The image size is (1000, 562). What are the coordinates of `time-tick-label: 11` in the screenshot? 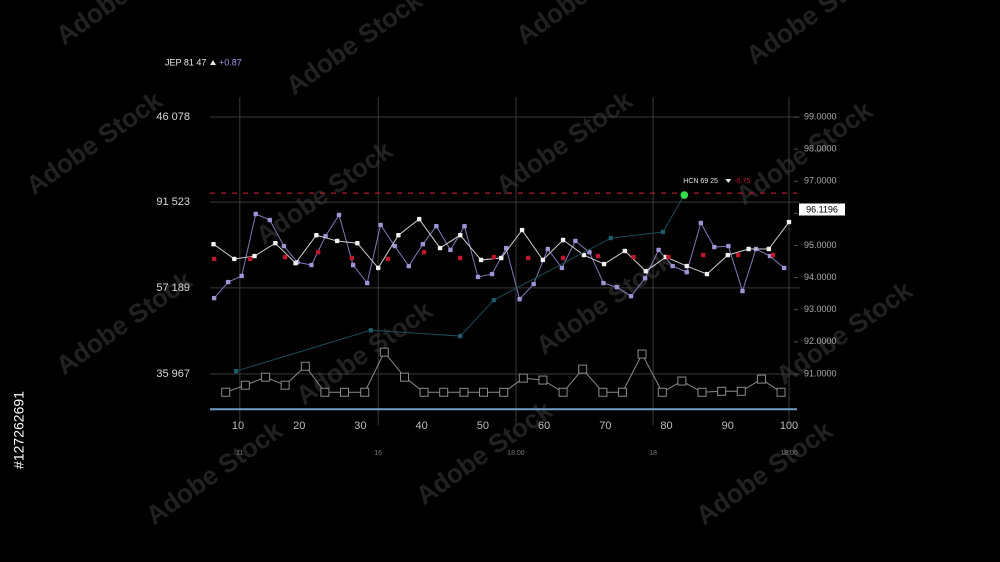 It's located at (239, 453).